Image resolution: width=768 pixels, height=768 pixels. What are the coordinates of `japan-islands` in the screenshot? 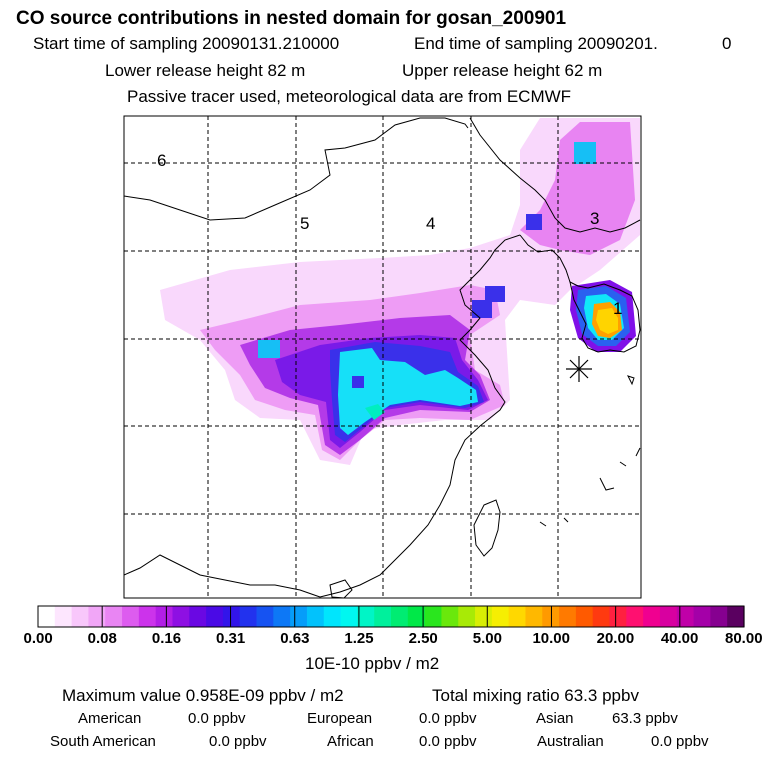 It's located at (590, 451).